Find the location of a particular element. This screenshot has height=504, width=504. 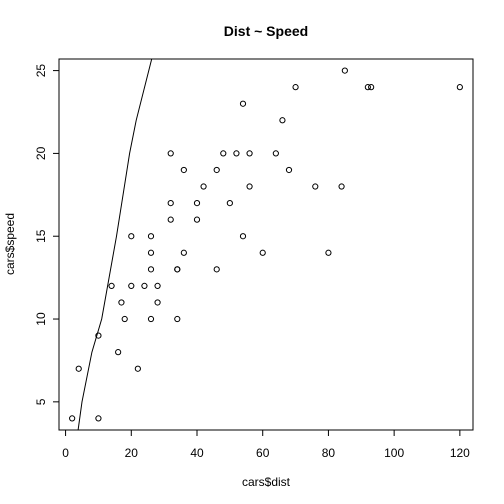

x-axis-label: cars$dist is located at coordinates (266, 482).